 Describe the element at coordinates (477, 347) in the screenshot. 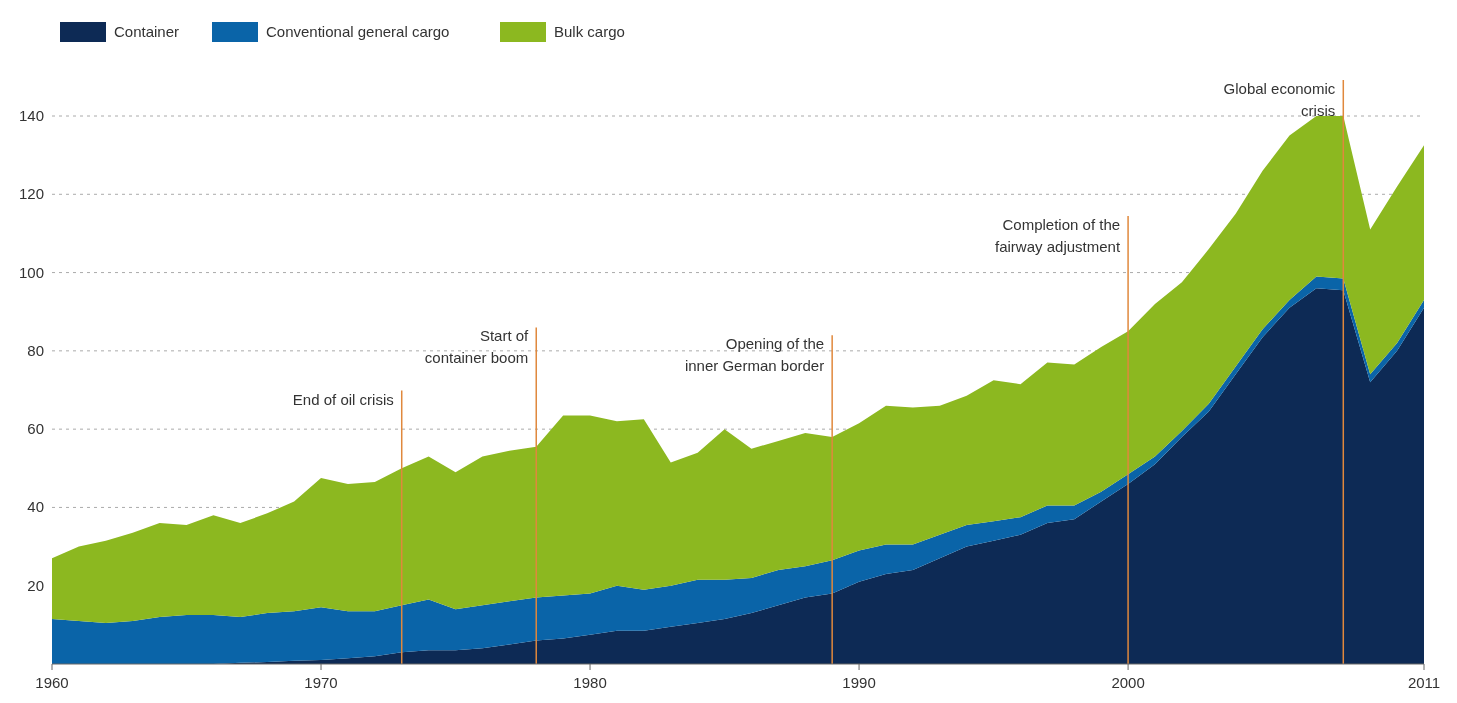

I see `ref-line-label: Start of container boom` at that location.